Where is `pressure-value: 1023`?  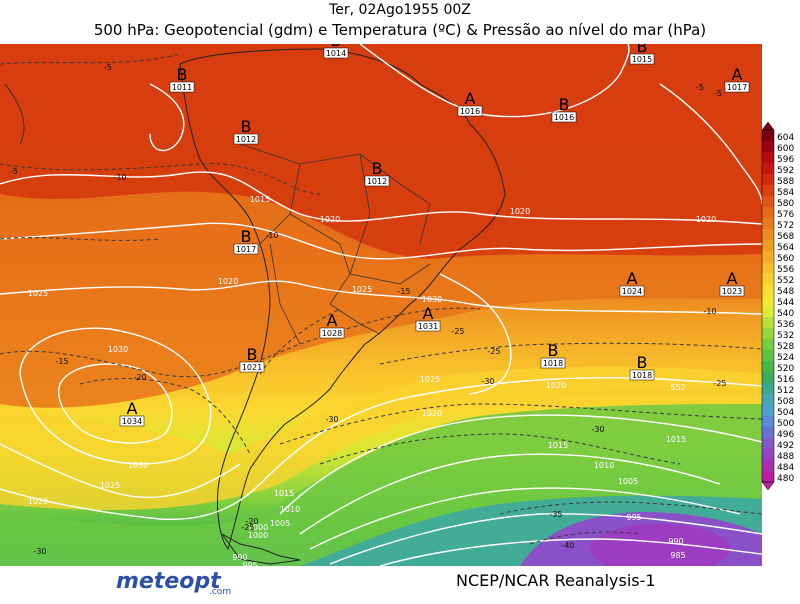 pressure-value: 1023 is located at coordinates (732, 291).